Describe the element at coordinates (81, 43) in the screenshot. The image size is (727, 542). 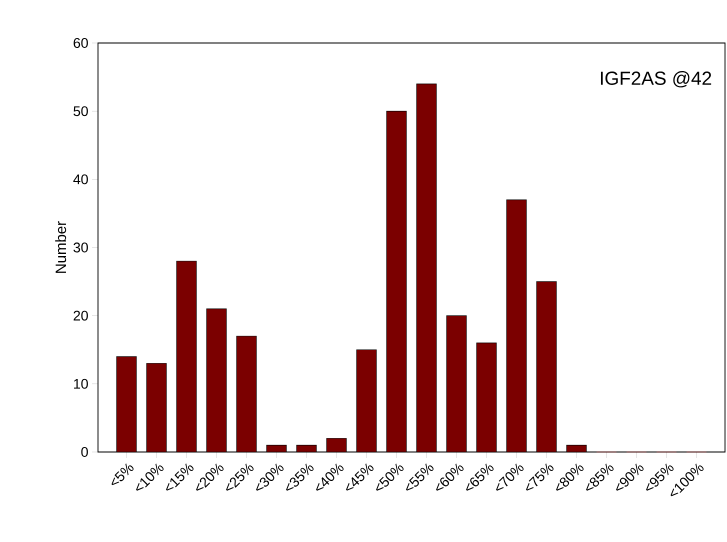
I see `y-tick-label: 60` at that location.